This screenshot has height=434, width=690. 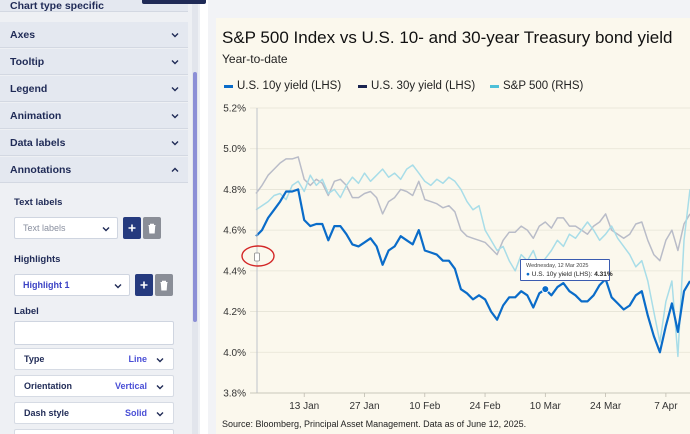 I want to click on highlight-selected-value: Highlight 1, so click(x=46, y=285).